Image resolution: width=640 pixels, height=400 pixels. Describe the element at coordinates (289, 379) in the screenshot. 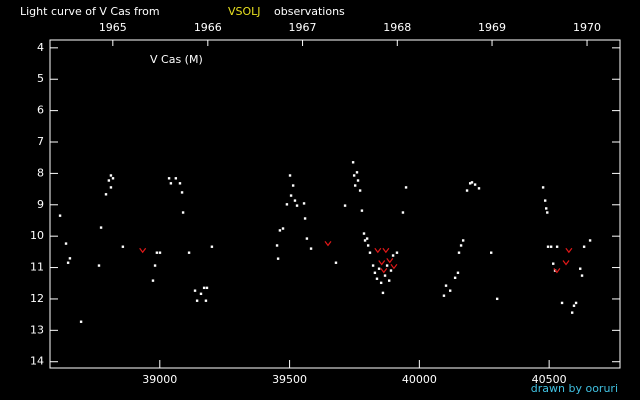

I see `x-tick-label: 39500` at that location.